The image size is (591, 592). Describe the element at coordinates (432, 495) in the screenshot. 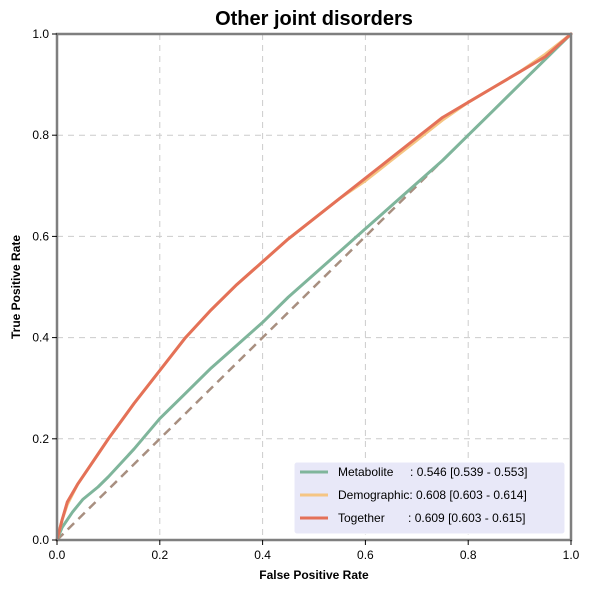

I see `legend-label-demographic: Demographic: 0.608 [0.603 - 0.614]` at that location.